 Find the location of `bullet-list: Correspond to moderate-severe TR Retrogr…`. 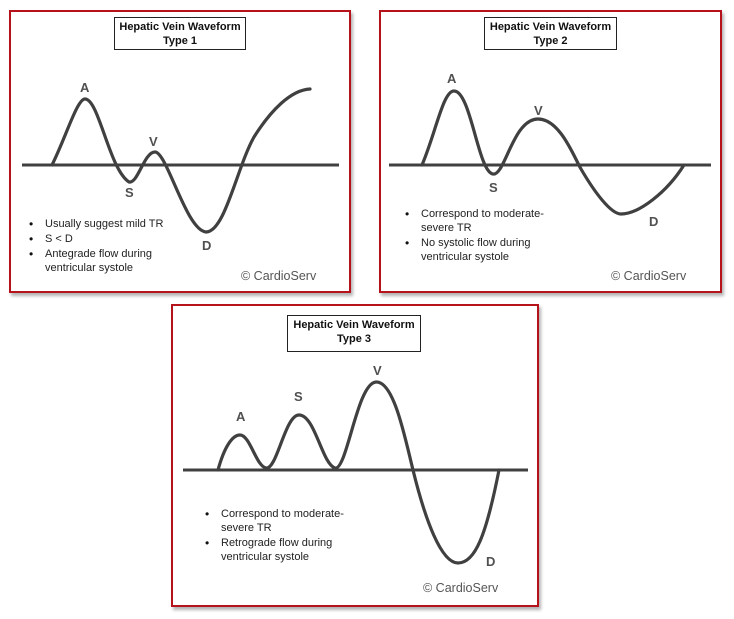

bullet-list: Correspond to moderate-severe TR Retrogr… is located at coordinates (283, 536).